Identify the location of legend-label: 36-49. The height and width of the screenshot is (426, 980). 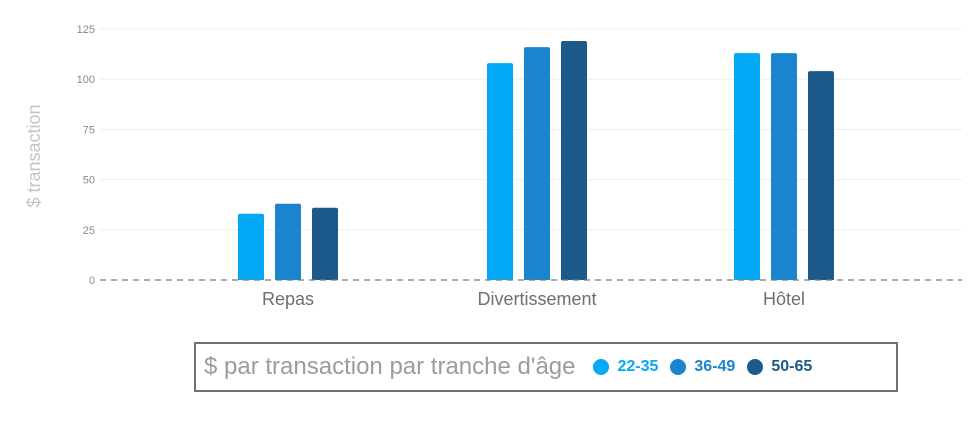
(715, 366).